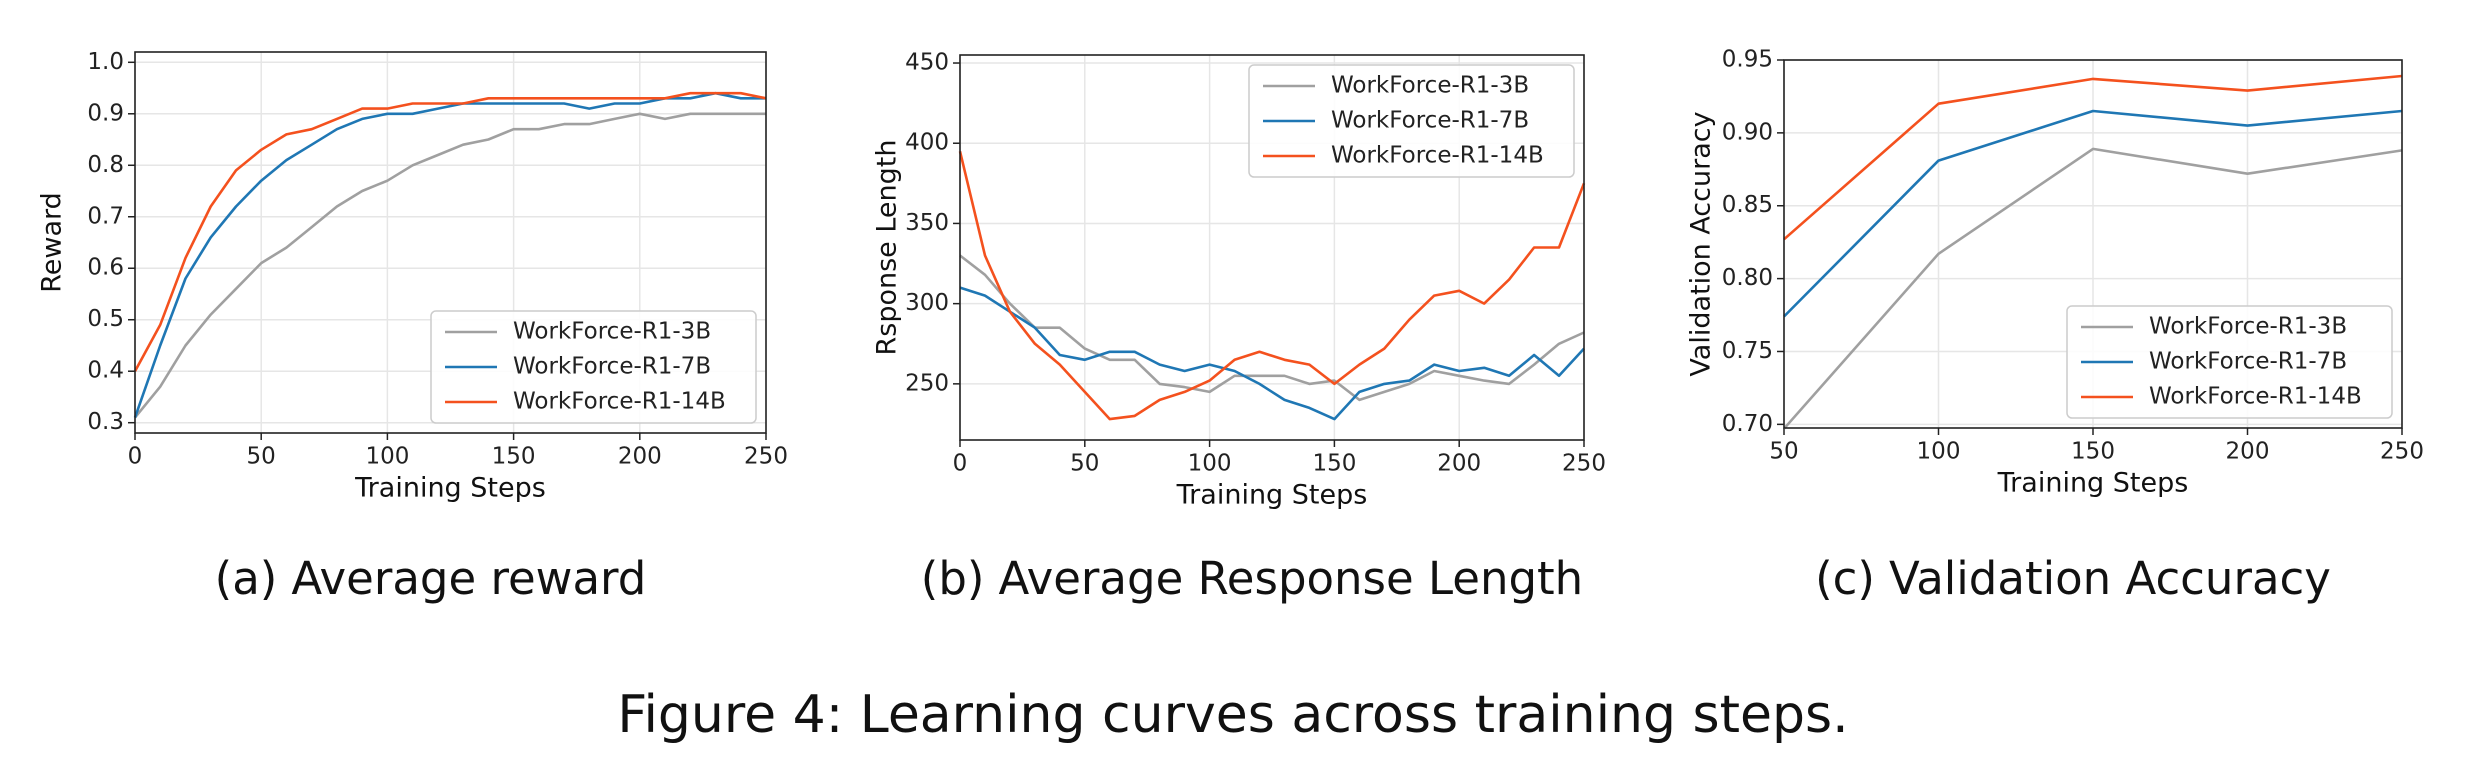 This screenshot has width=2467, height=784. Describe the element at coordinates (2110, 578) in the screenshot. I see `subcaption-text: Validation Accuracy` at that location.